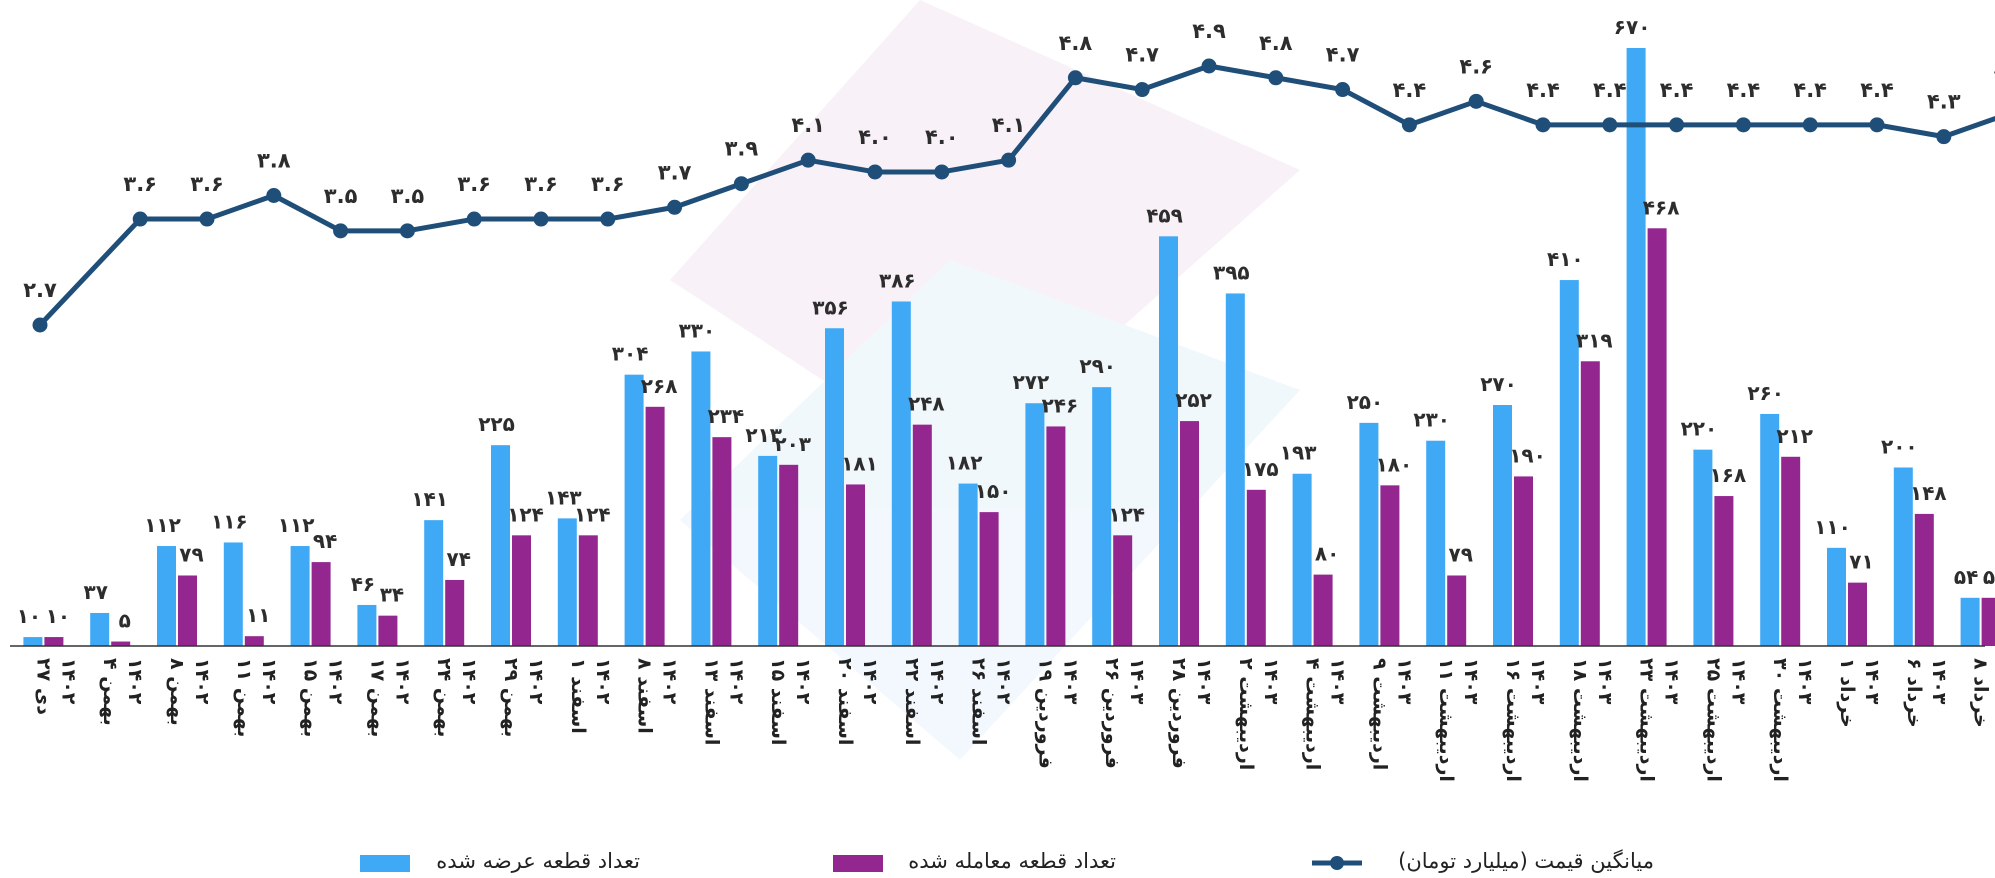  Describe the element at coordinates (1966, 577) in the screenshot. I see `bar-offered-label: ۵۴` at that location.